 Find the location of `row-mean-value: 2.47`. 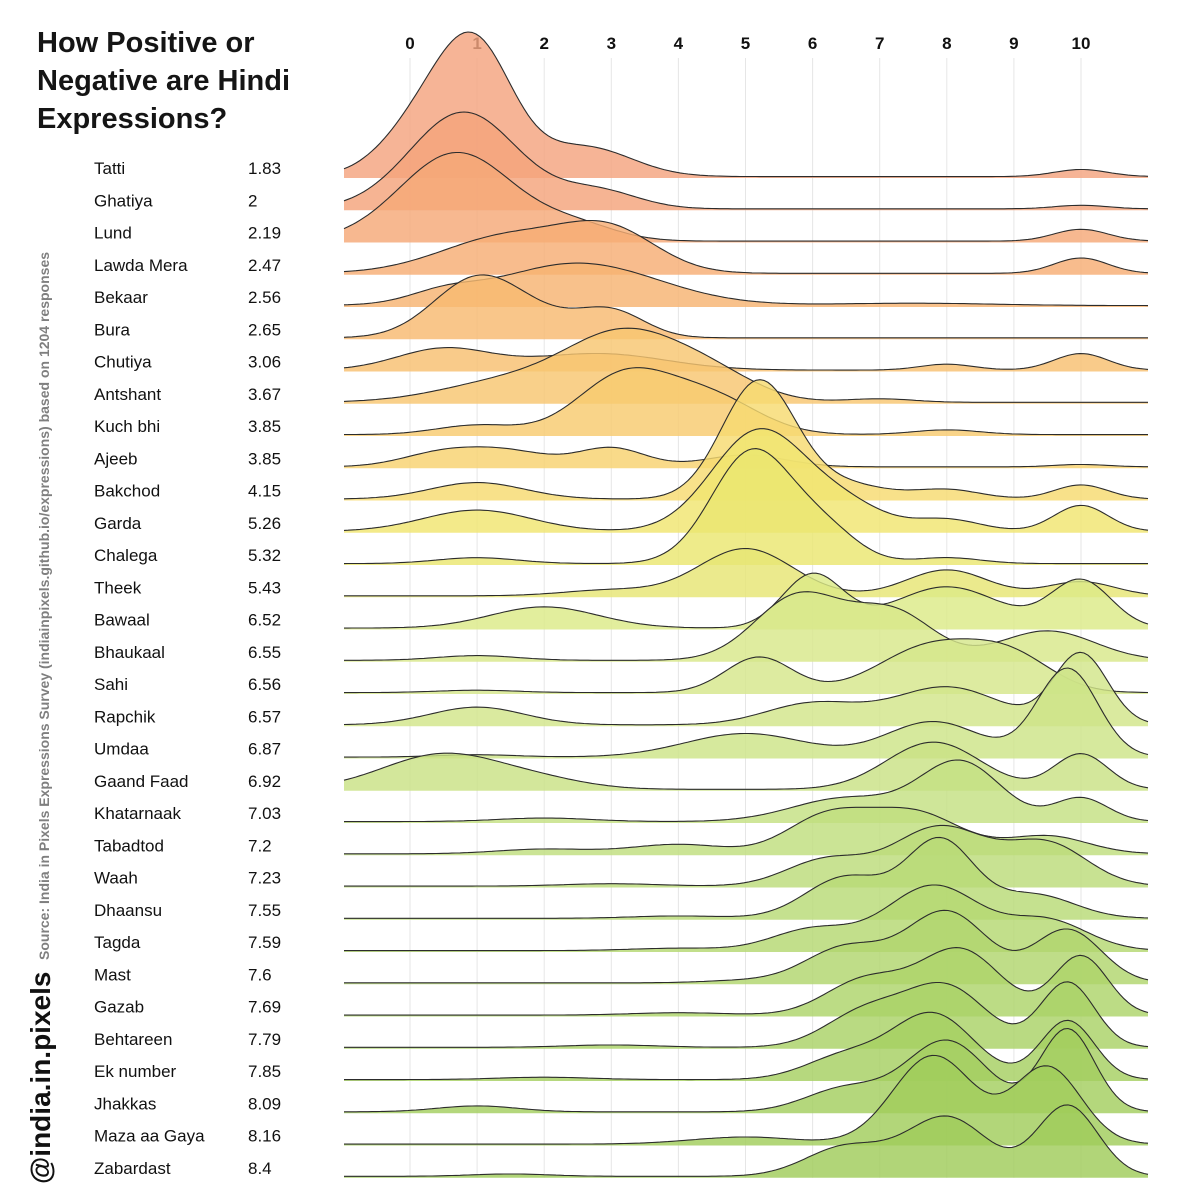

row-mean-value: 2.47 is located at coordinates (264, 265).